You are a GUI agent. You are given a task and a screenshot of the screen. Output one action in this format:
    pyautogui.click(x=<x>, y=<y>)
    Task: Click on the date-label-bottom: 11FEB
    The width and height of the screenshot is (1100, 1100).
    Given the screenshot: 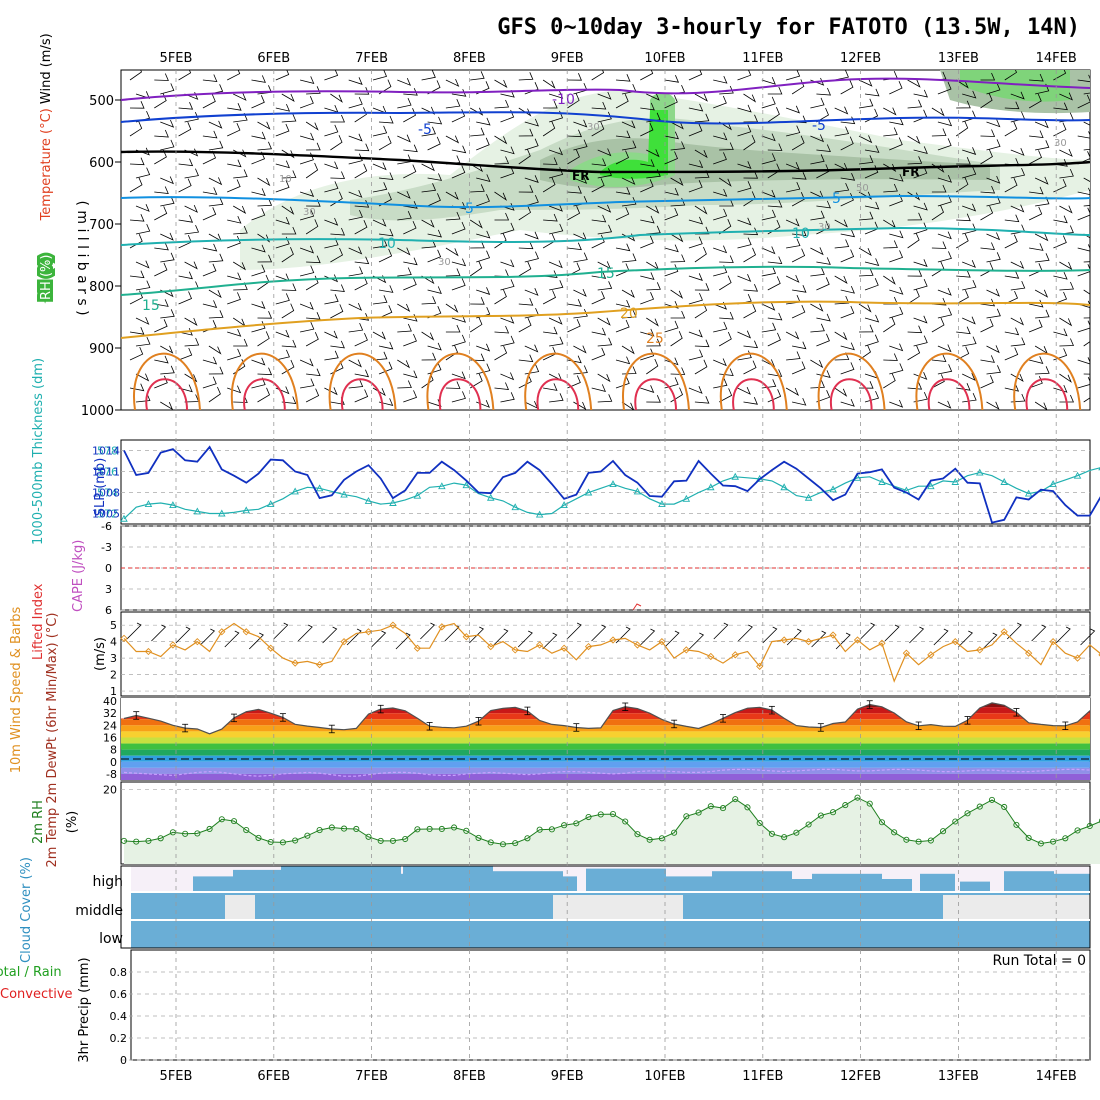 What is the action you would take?
    pyautogui.click(x=762, y=1076)
    